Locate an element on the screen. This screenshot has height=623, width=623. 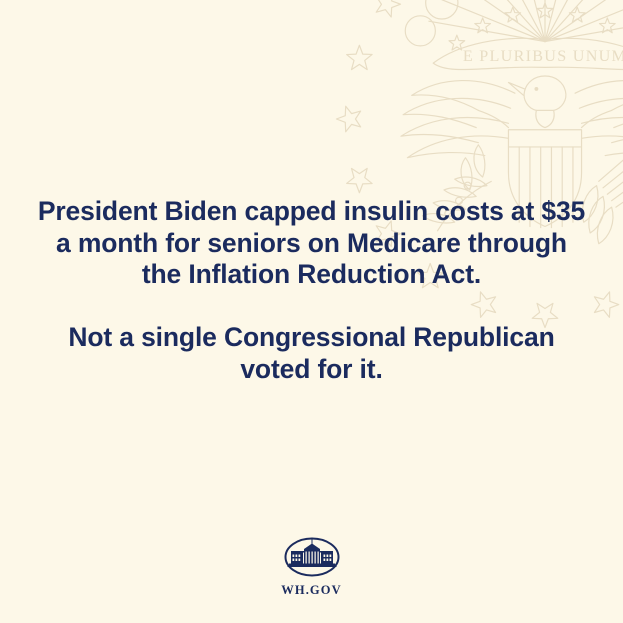
wh-gov-logo: WH.GOV is located at coordinates (311, 566).